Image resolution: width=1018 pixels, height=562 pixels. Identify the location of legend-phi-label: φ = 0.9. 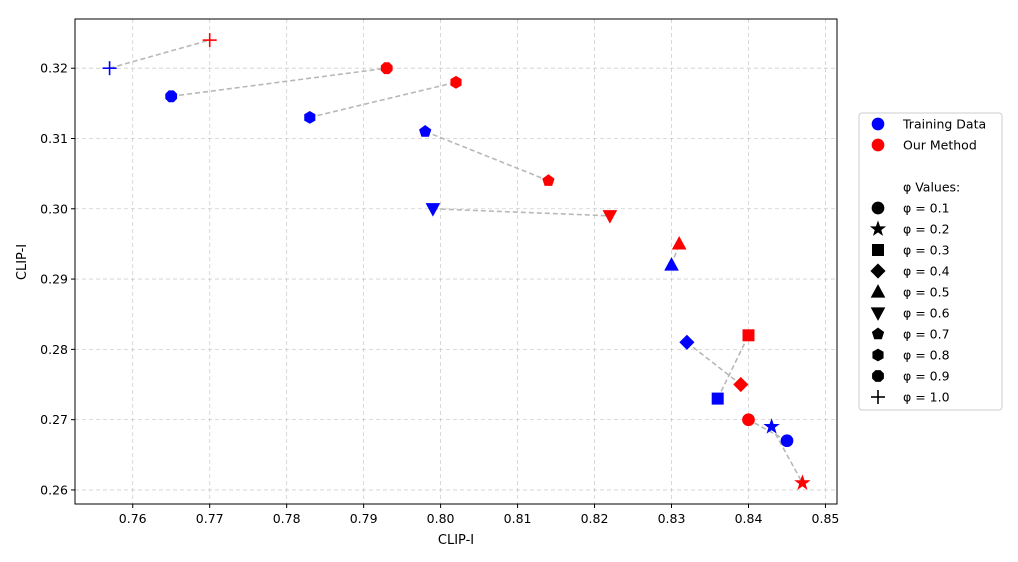
(926, 376).